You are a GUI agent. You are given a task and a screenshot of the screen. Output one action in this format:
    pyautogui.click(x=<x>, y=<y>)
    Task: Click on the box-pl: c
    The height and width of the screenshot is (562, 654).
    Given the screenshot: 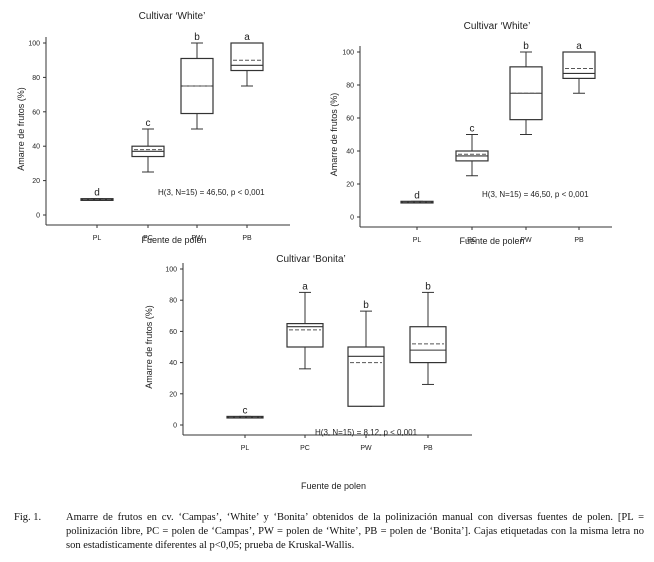 What is the action you would take?
    pyautogui.click(x=245, y=412)
    